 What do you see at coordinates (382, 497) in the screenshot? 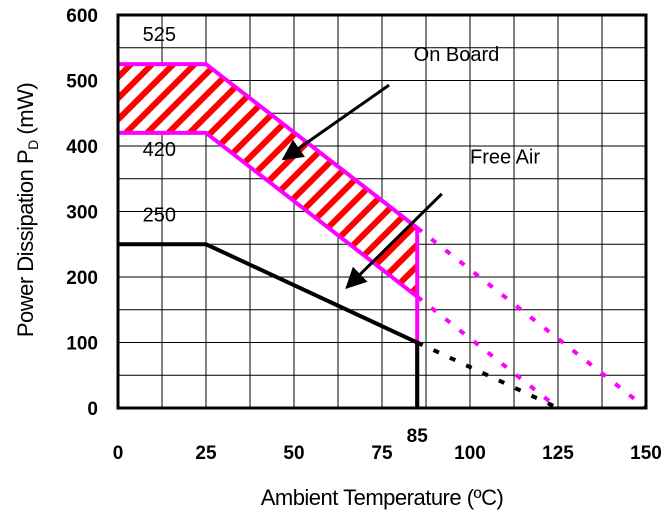
I see `x-axis-label: Ambient Temperature (ºC)` at bounding box center [382, 497].